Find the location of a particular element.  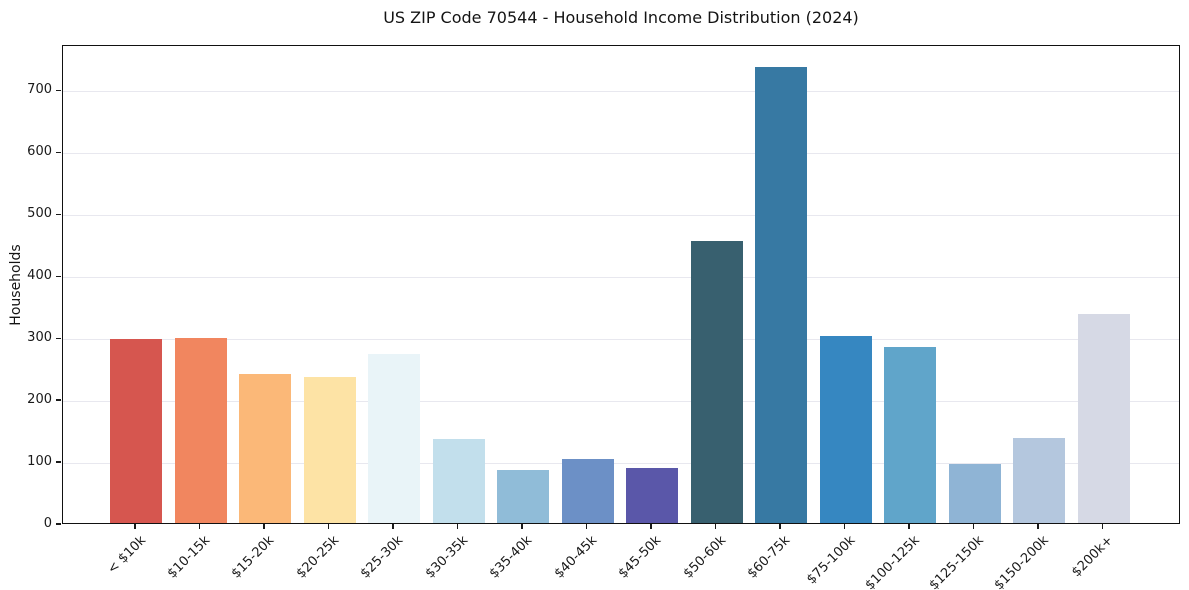

bar-20-25k is located at coordinates (329, 449).